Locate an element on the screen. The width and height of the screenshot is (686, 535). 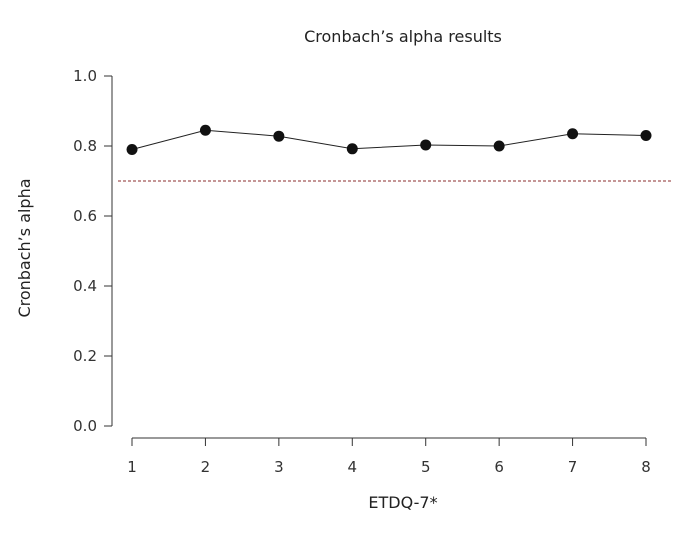
y-axis-label: Cronbach’s alpha is located at coordinates (24, 247).